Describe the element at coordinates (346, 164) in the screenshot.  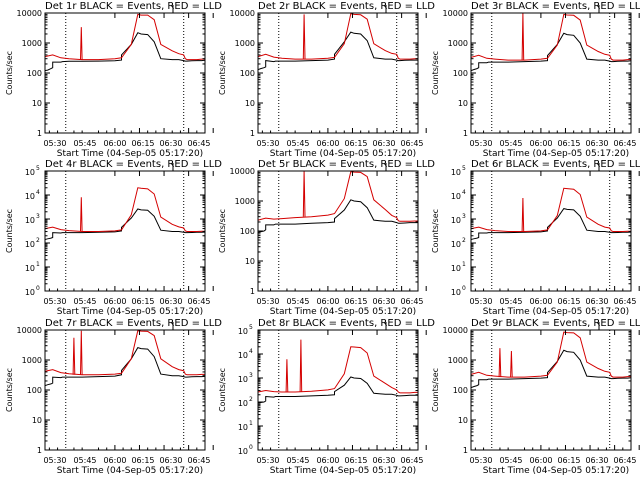
I see `chart-title: Det 5r BLACK = Events, RED = LLD` at that location.